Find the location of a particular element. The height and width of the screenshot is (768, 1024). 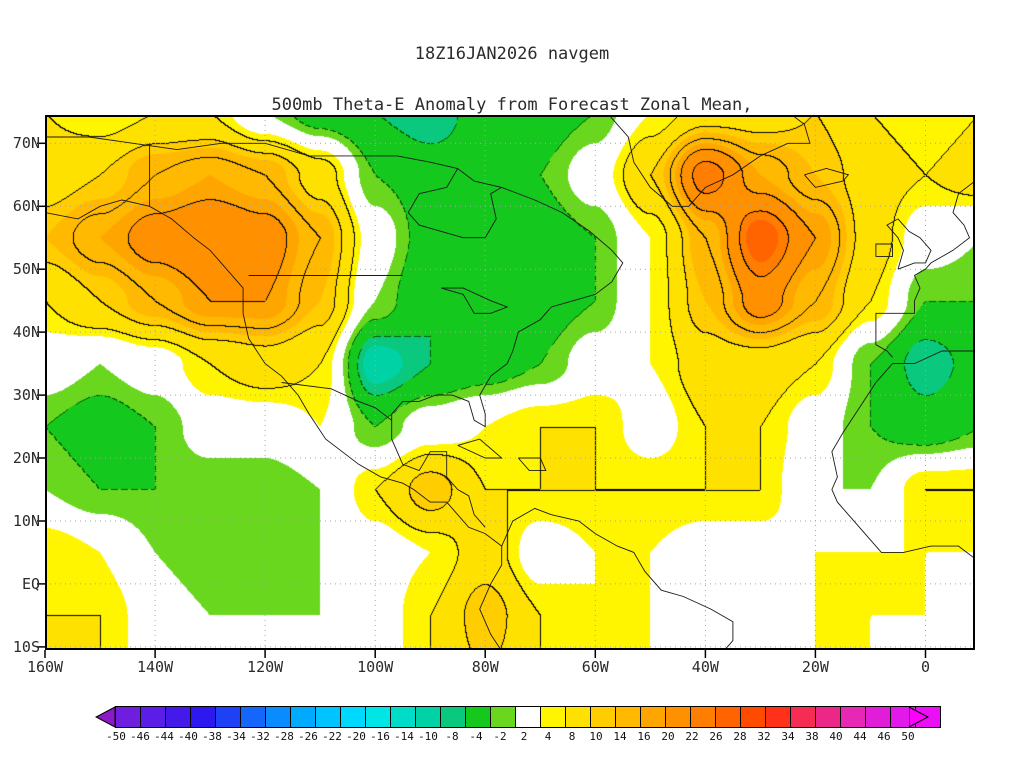

colorbar-label: -38 is located at coordinates (212, 736).